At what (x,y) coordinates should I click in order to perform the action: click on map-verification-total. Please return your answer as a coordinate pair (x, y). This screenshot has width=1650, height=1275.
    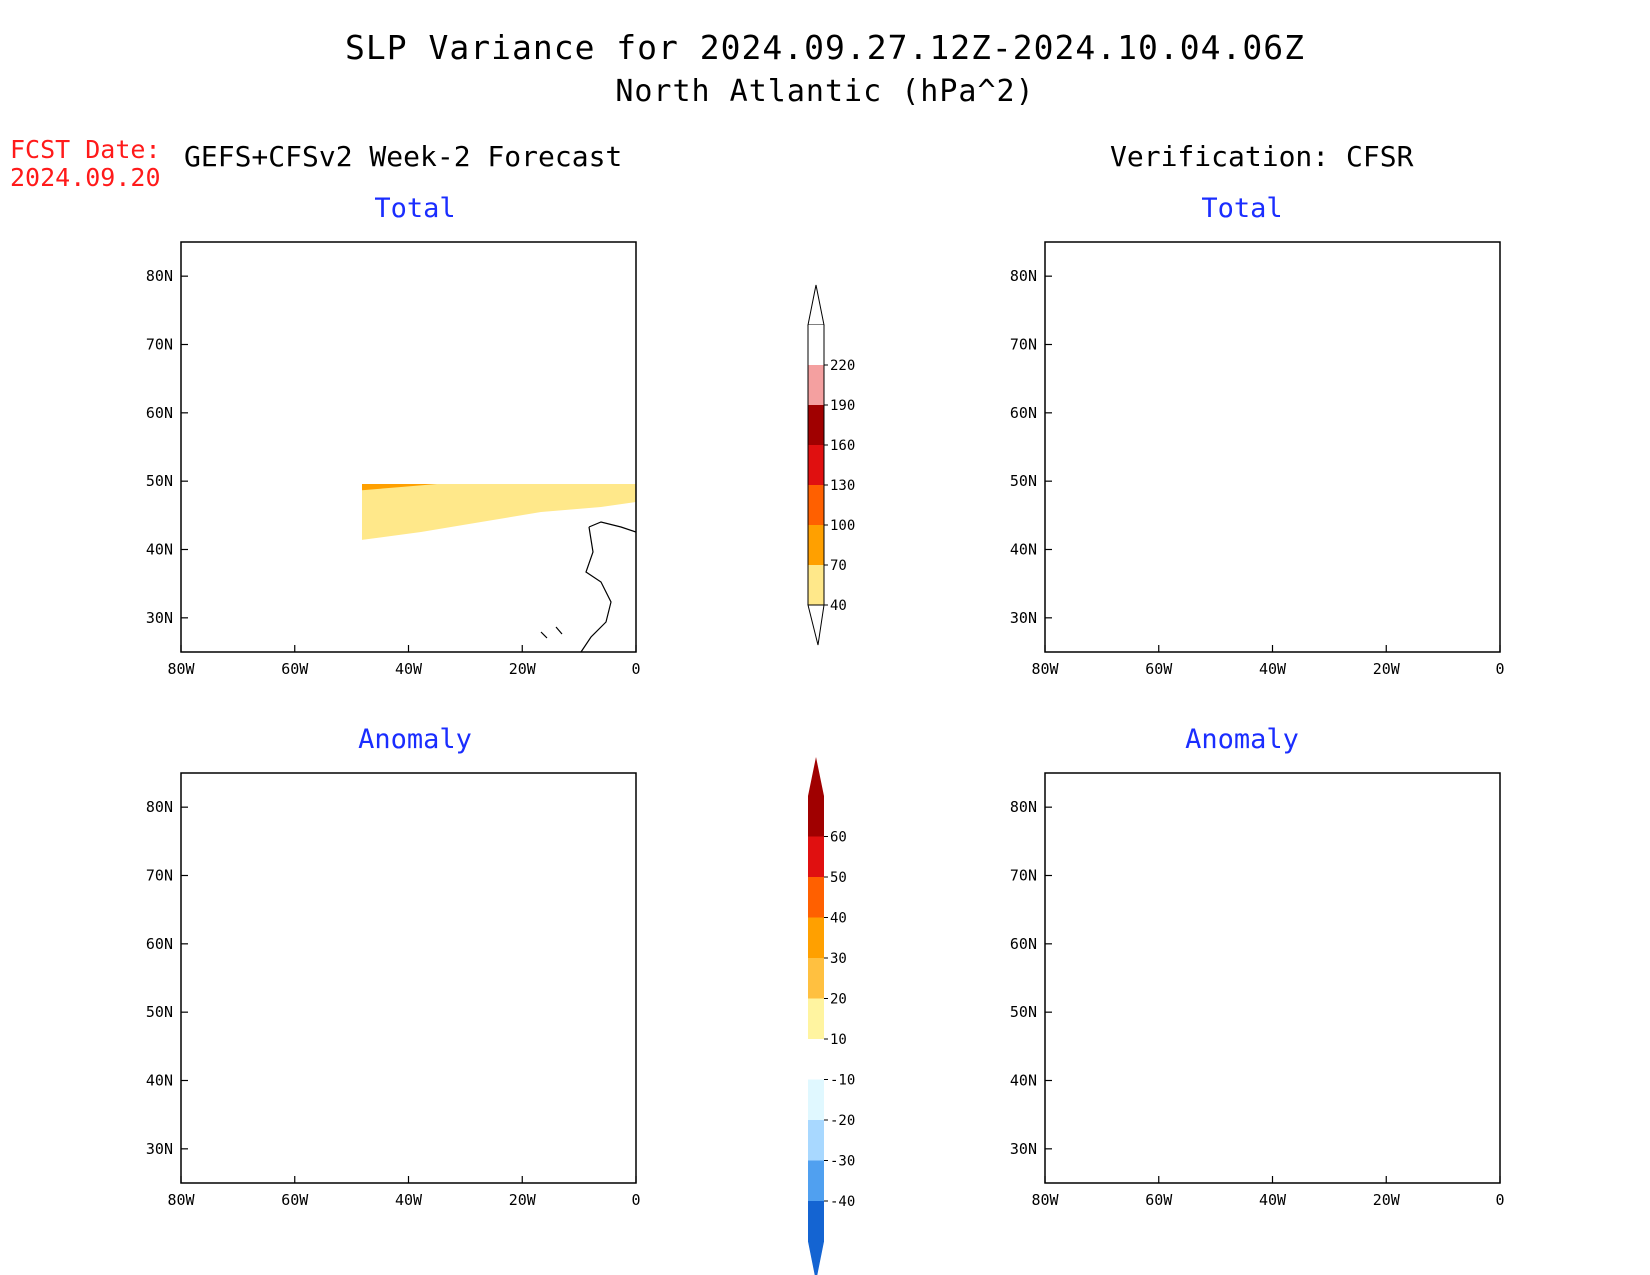
    Looking at the image, I should click on (1272, 447).